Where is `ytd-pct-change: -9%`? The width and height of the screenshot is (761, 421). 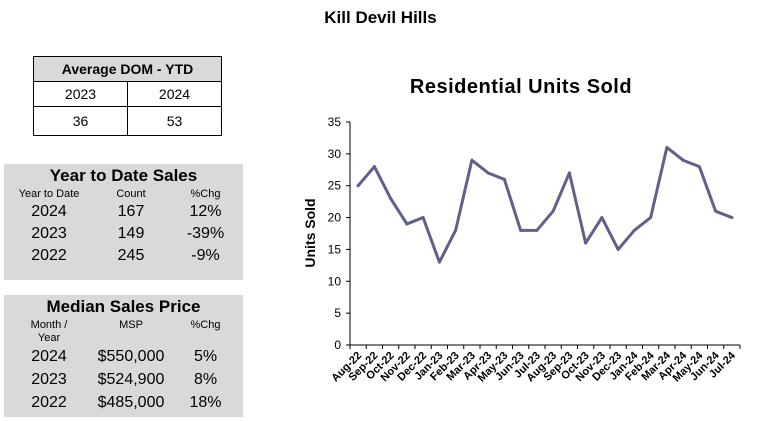 ytd-pct-change: -9% is located at coordinates (205, 255).